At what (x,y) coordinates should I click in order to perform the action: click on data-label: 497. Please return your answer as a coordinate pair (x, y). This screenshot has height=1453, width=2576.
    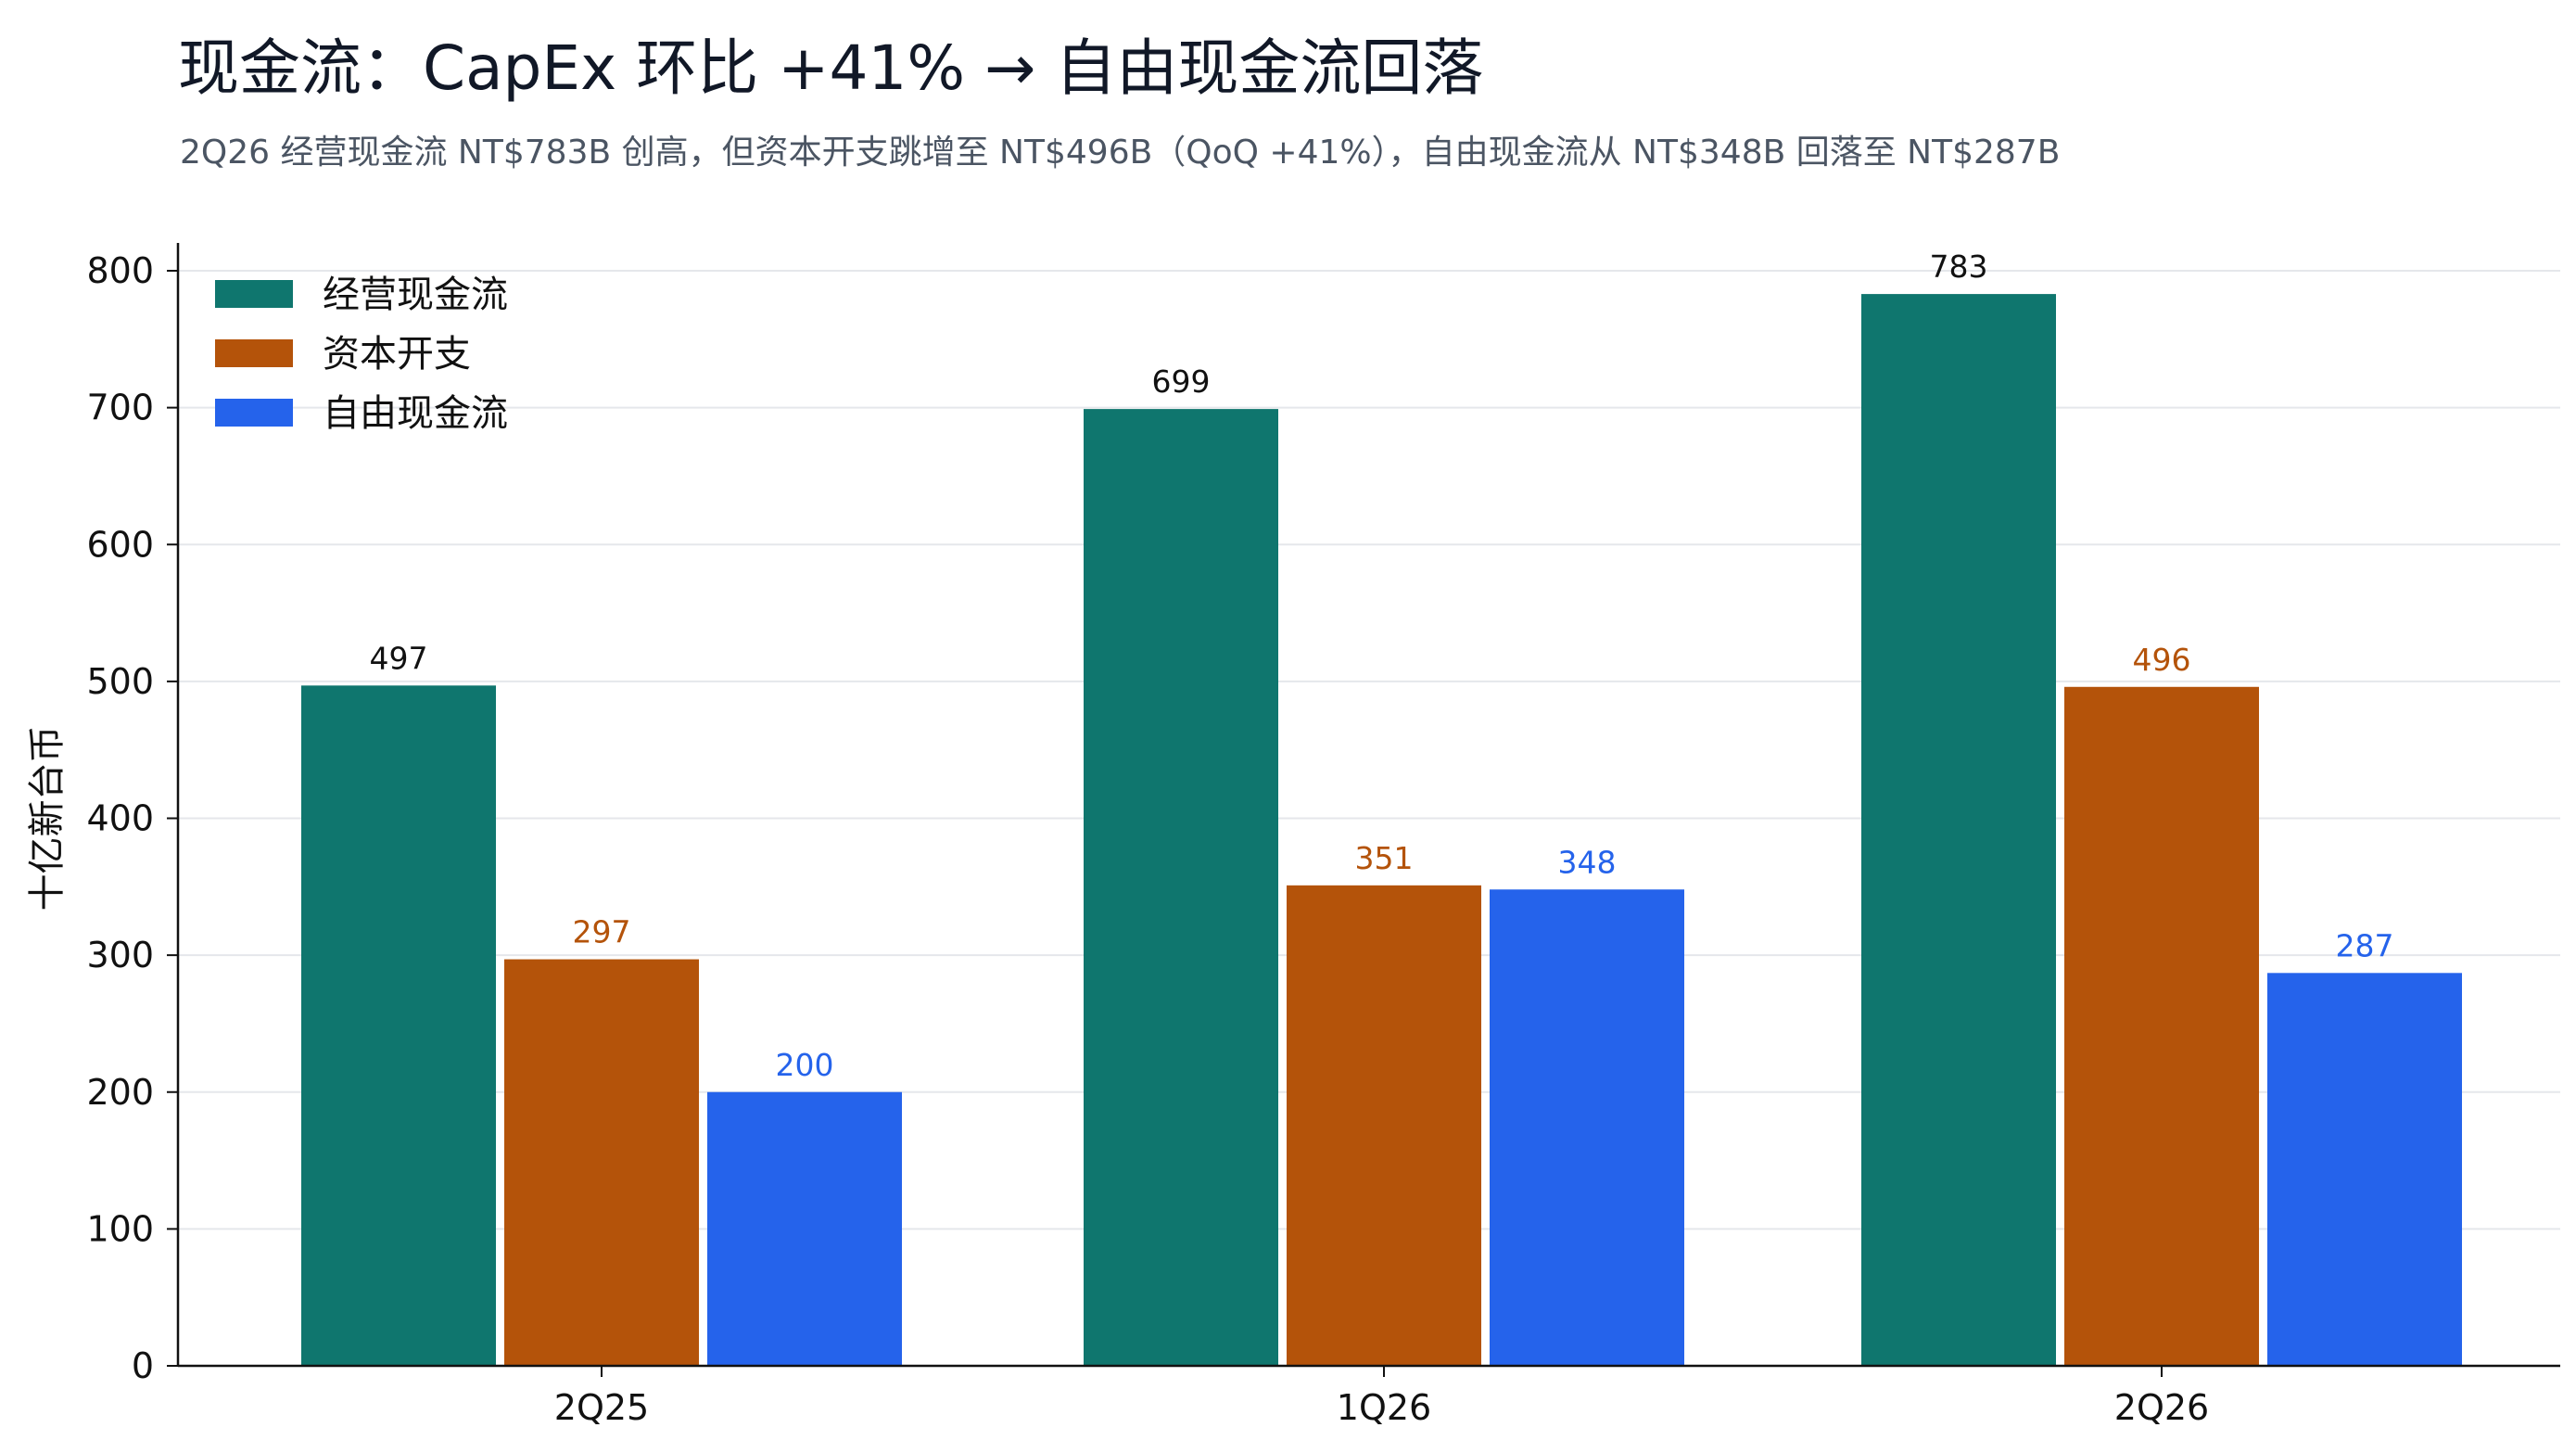
    Looking at the image, I should click on (399, 658).